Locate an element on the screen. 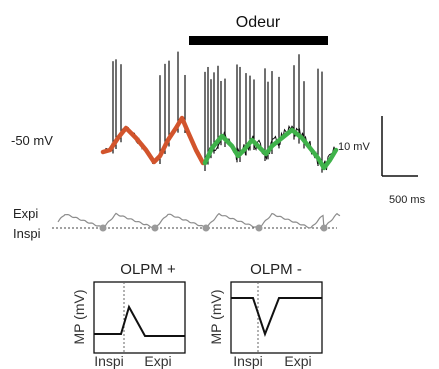 This screenshot has width=439, height=369. inset-olpm-positive: OLPM + MP (mV) Inspi Expi is located at coordinates (128, 315).